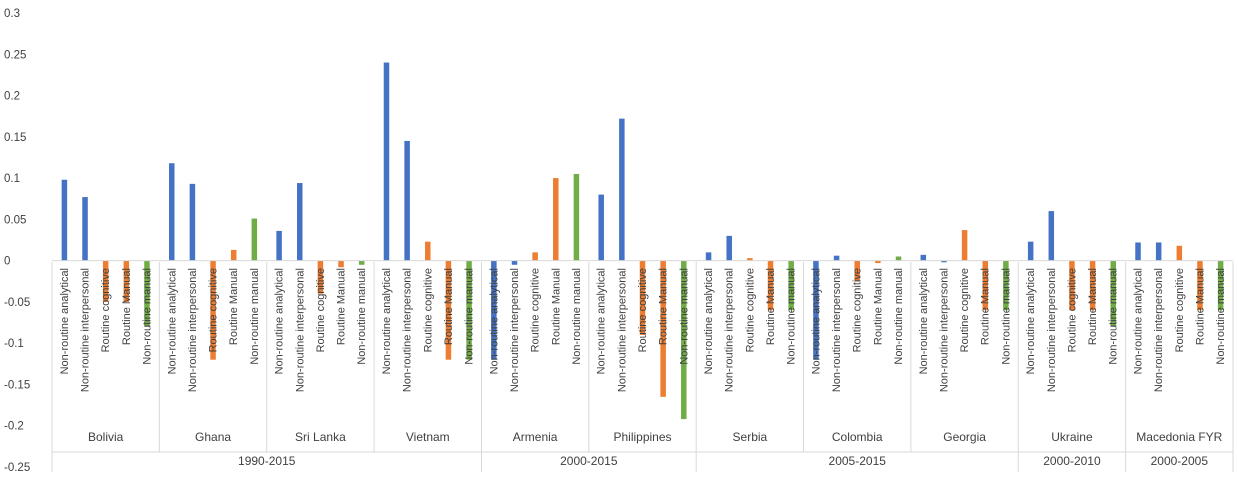  What do you see at coordinates (1180, 461) in the screenshot?
I see `period-label: 2000-2005` at bounding box center [1180, 461].